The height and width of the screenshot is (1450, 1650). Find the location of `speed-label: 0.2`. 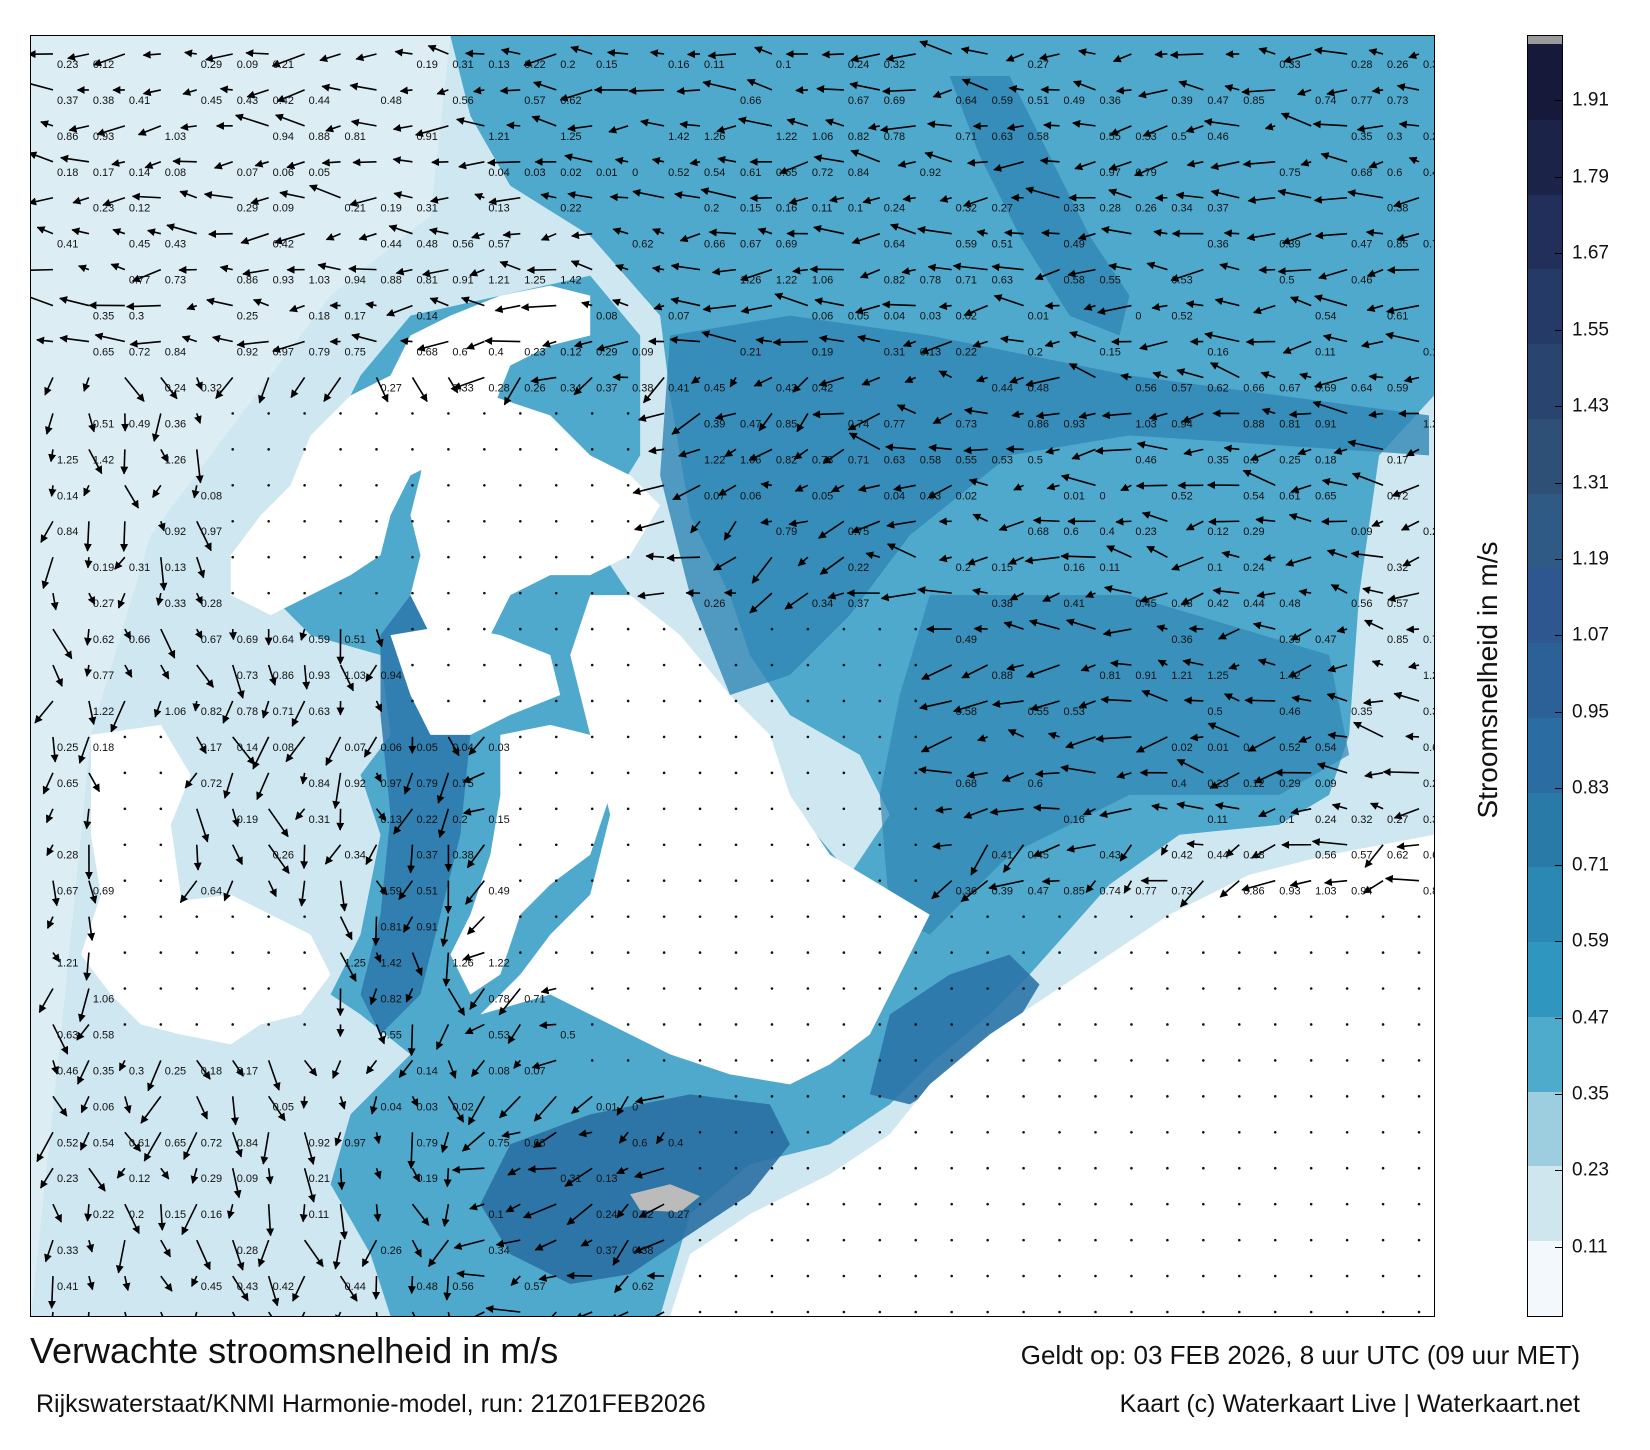

speed-label: 0.2 is located at coordinates (963, 568).